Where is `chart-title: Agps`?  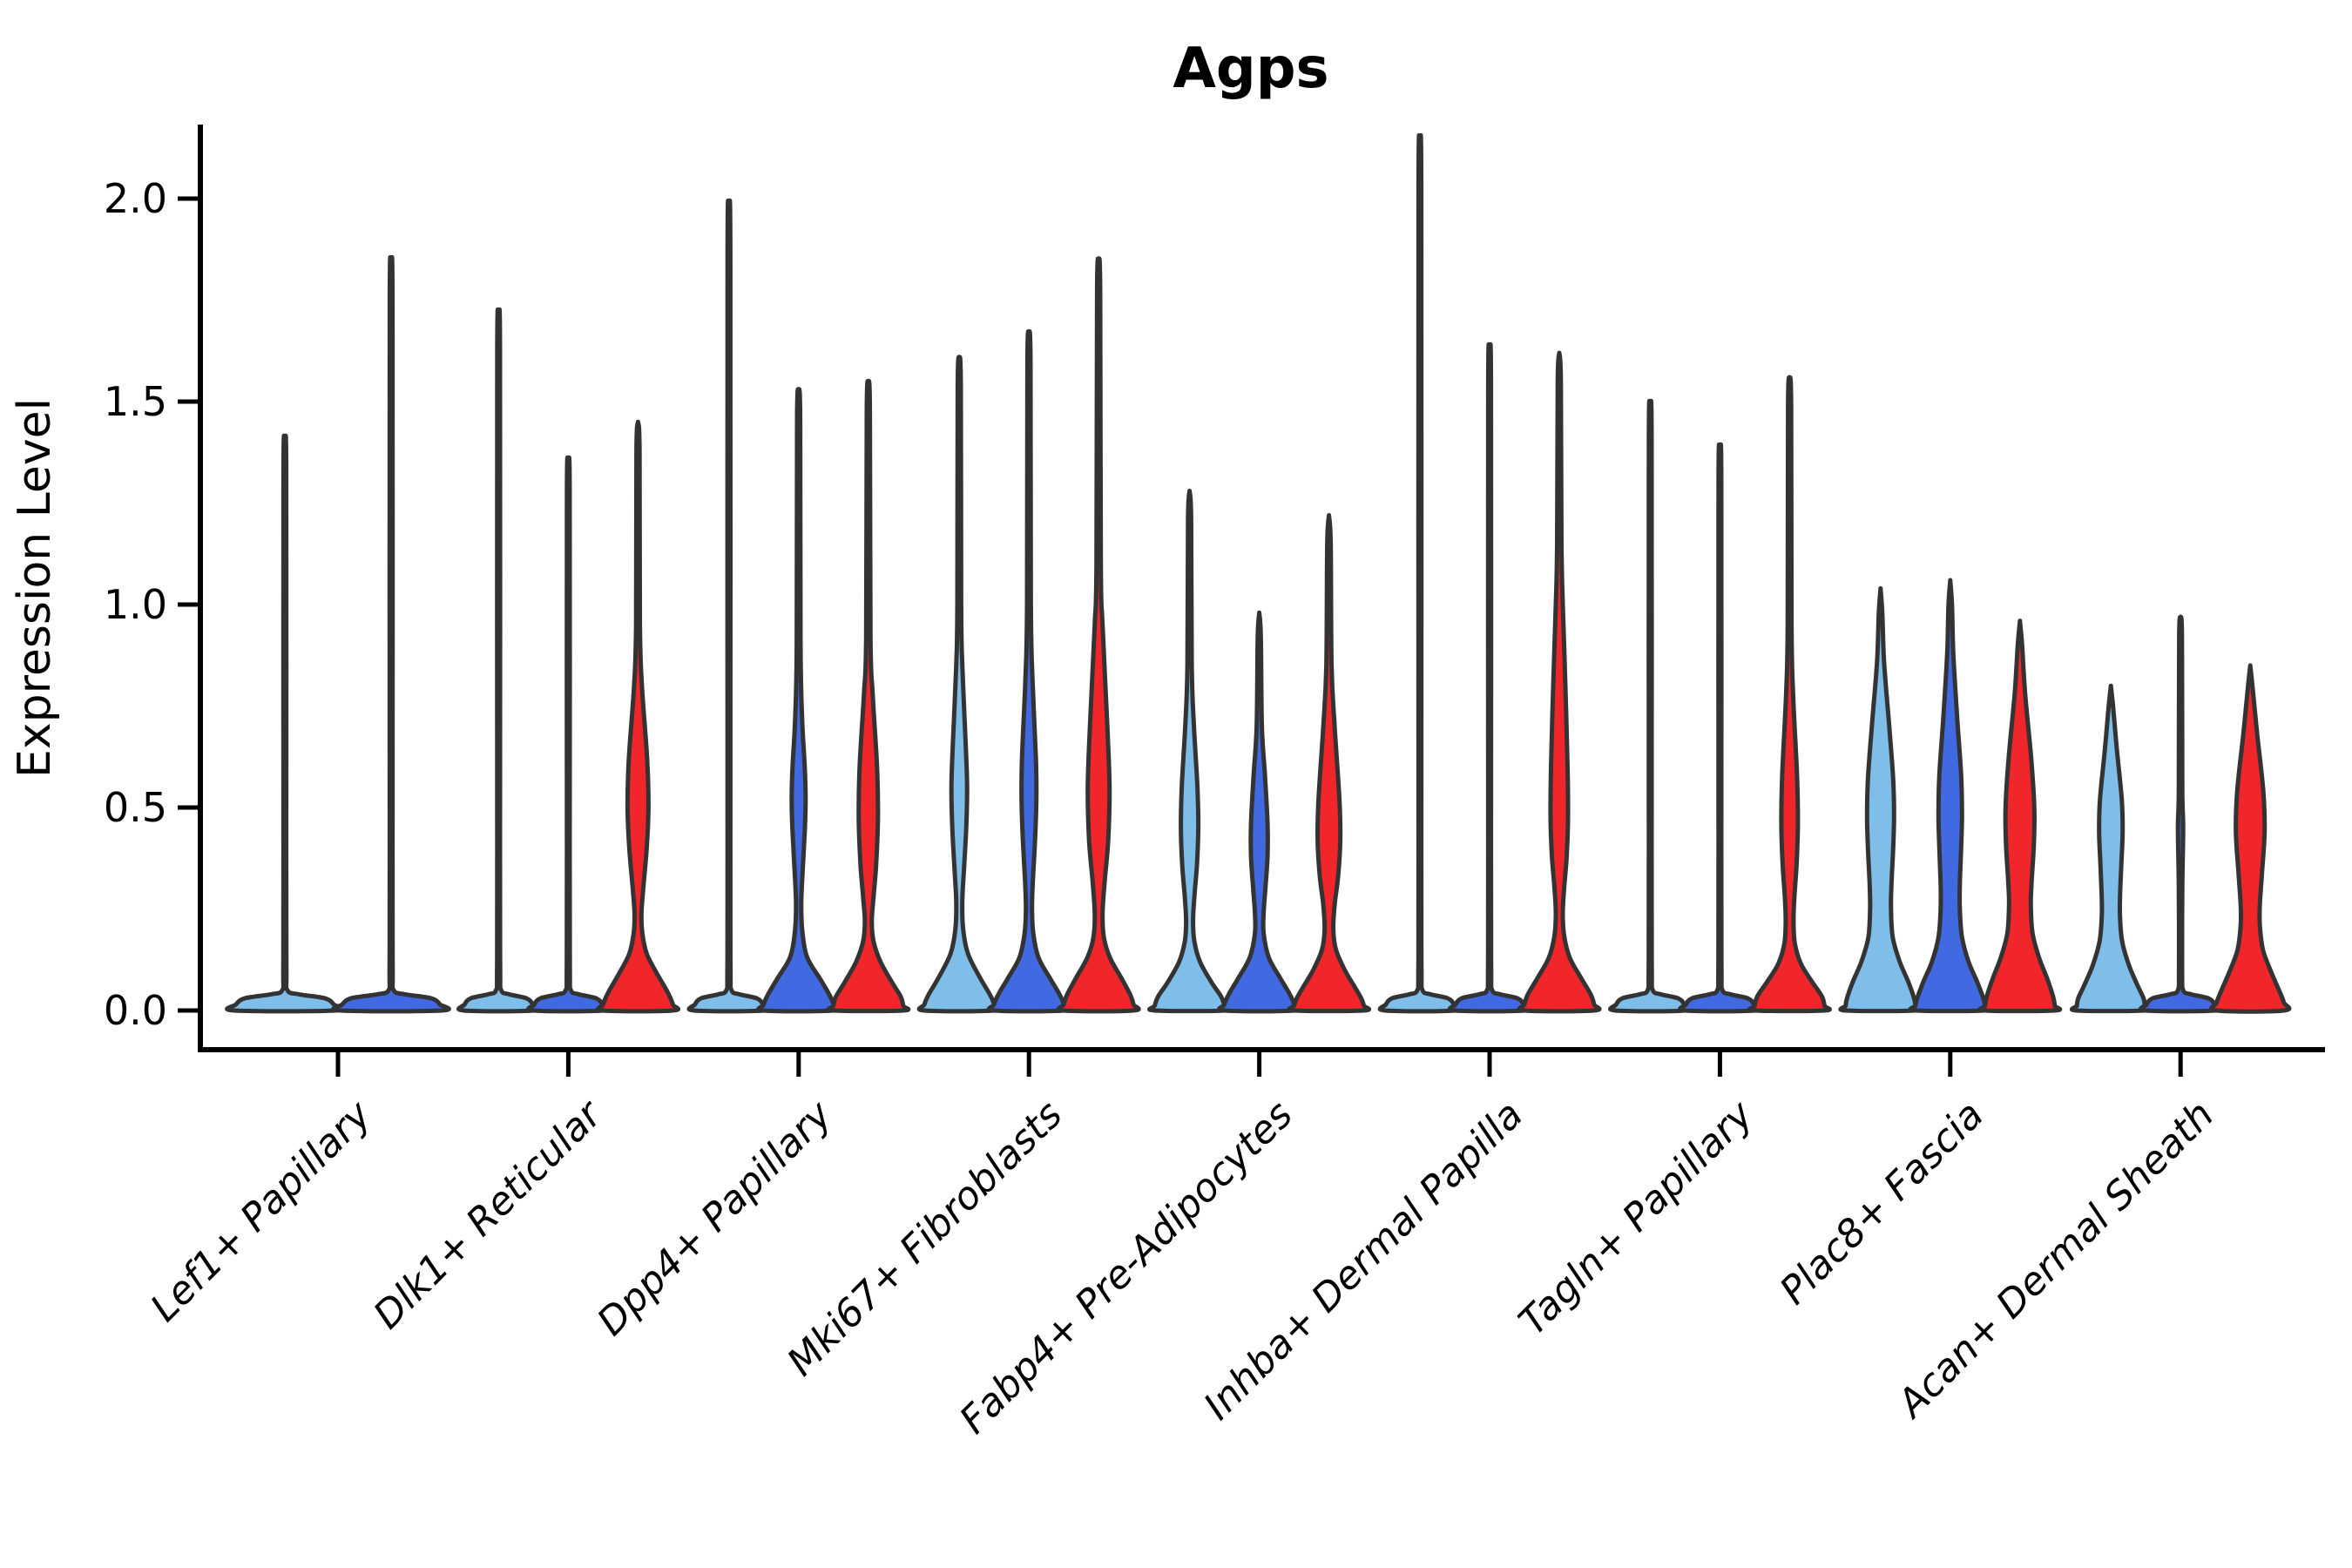
chart-title: Agps is located at coordinates (1250, 69).